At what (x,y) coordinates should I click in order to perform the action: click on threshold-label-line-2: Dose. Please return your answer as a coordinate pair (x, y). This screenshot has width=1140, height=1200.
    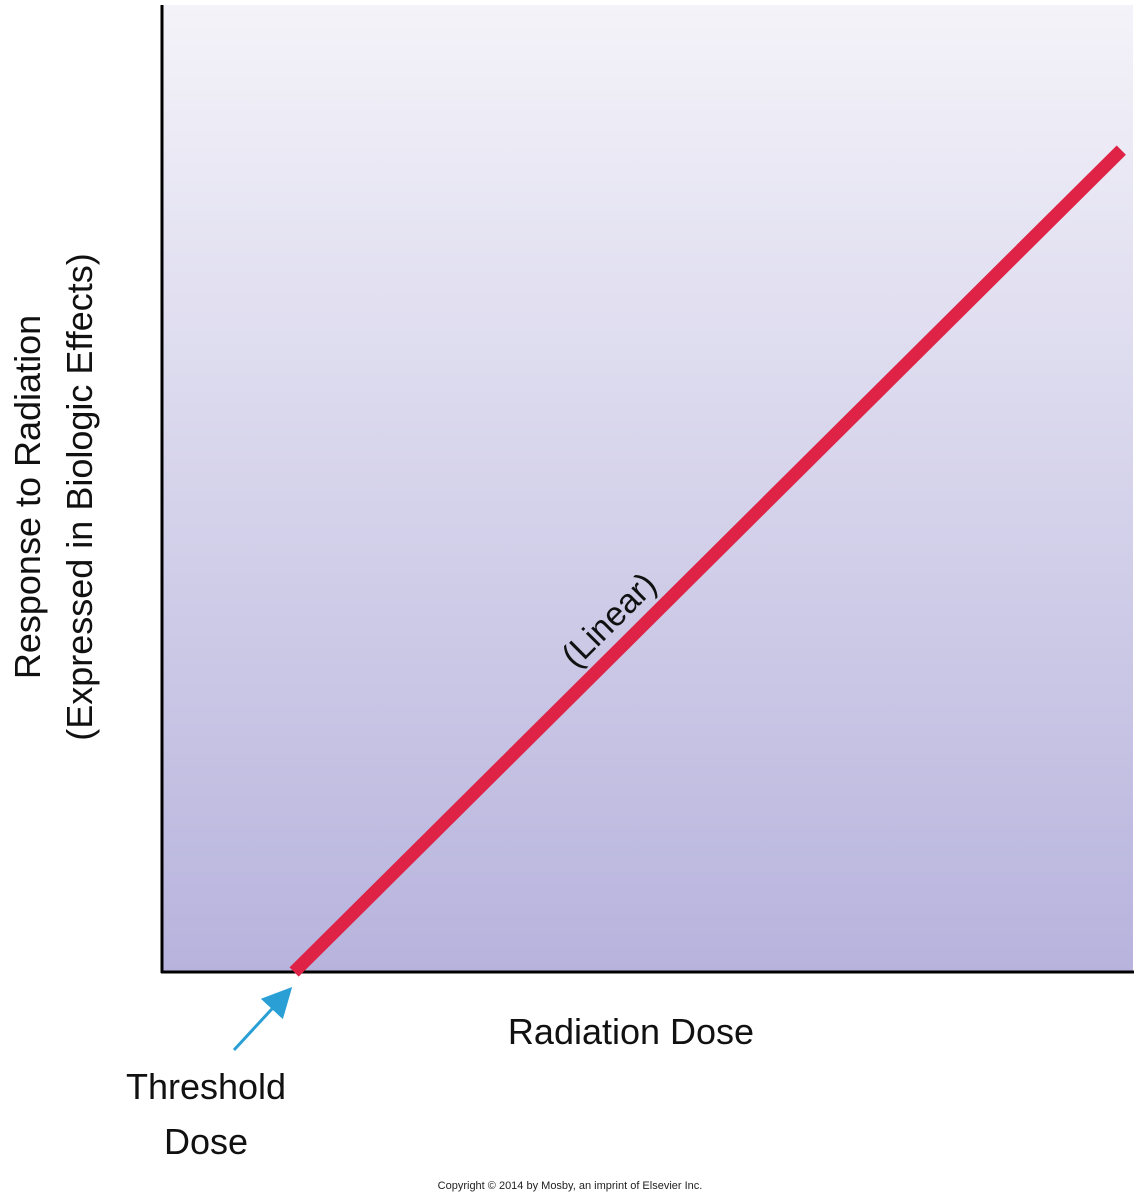
    Looking at the image, I should click on (206, 1141).